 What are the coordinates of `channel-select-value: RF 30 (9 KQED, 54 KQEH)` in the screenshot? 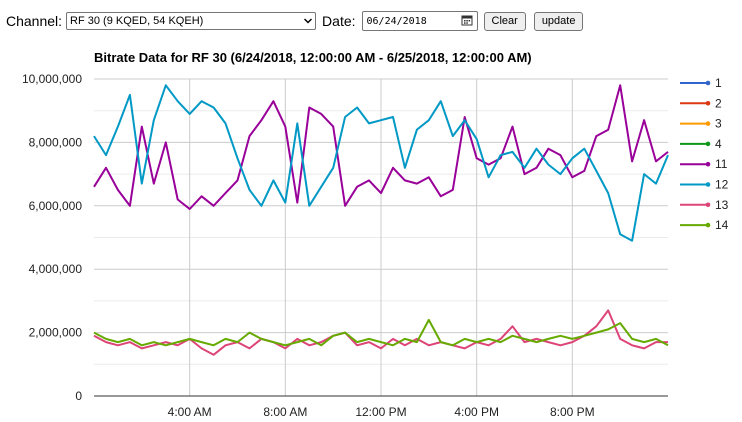 It's located at (137, 21).